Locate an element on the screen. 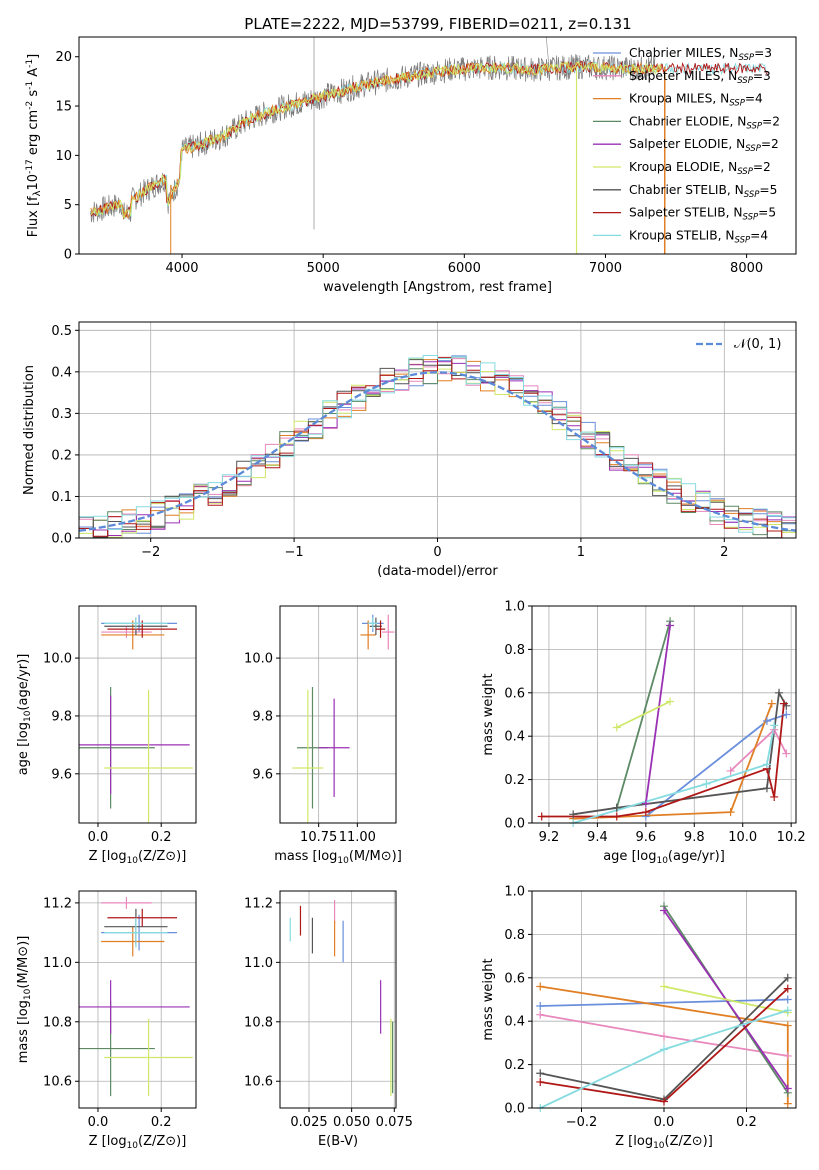 The height and width of the screenshot is (1170, 819). legend-name: Chabrier MILES is located at coordinates (675, 53).